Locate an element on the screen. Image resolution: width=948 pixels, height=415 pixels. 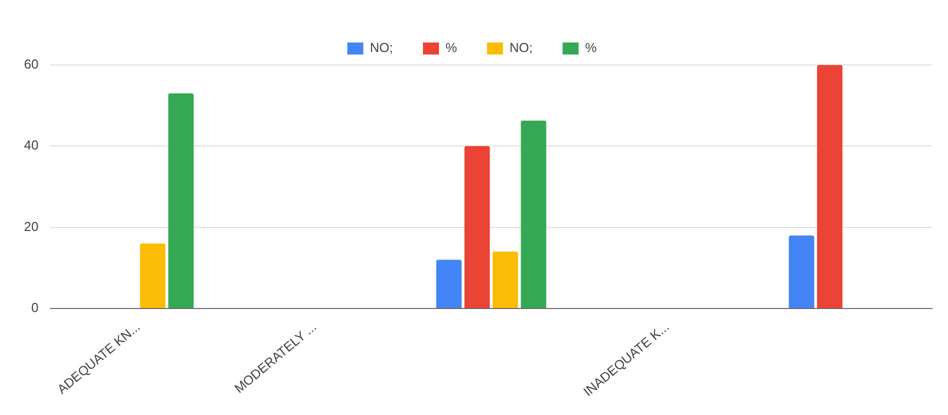
y-tick-label: 0 is located at coordinates (34, 308).